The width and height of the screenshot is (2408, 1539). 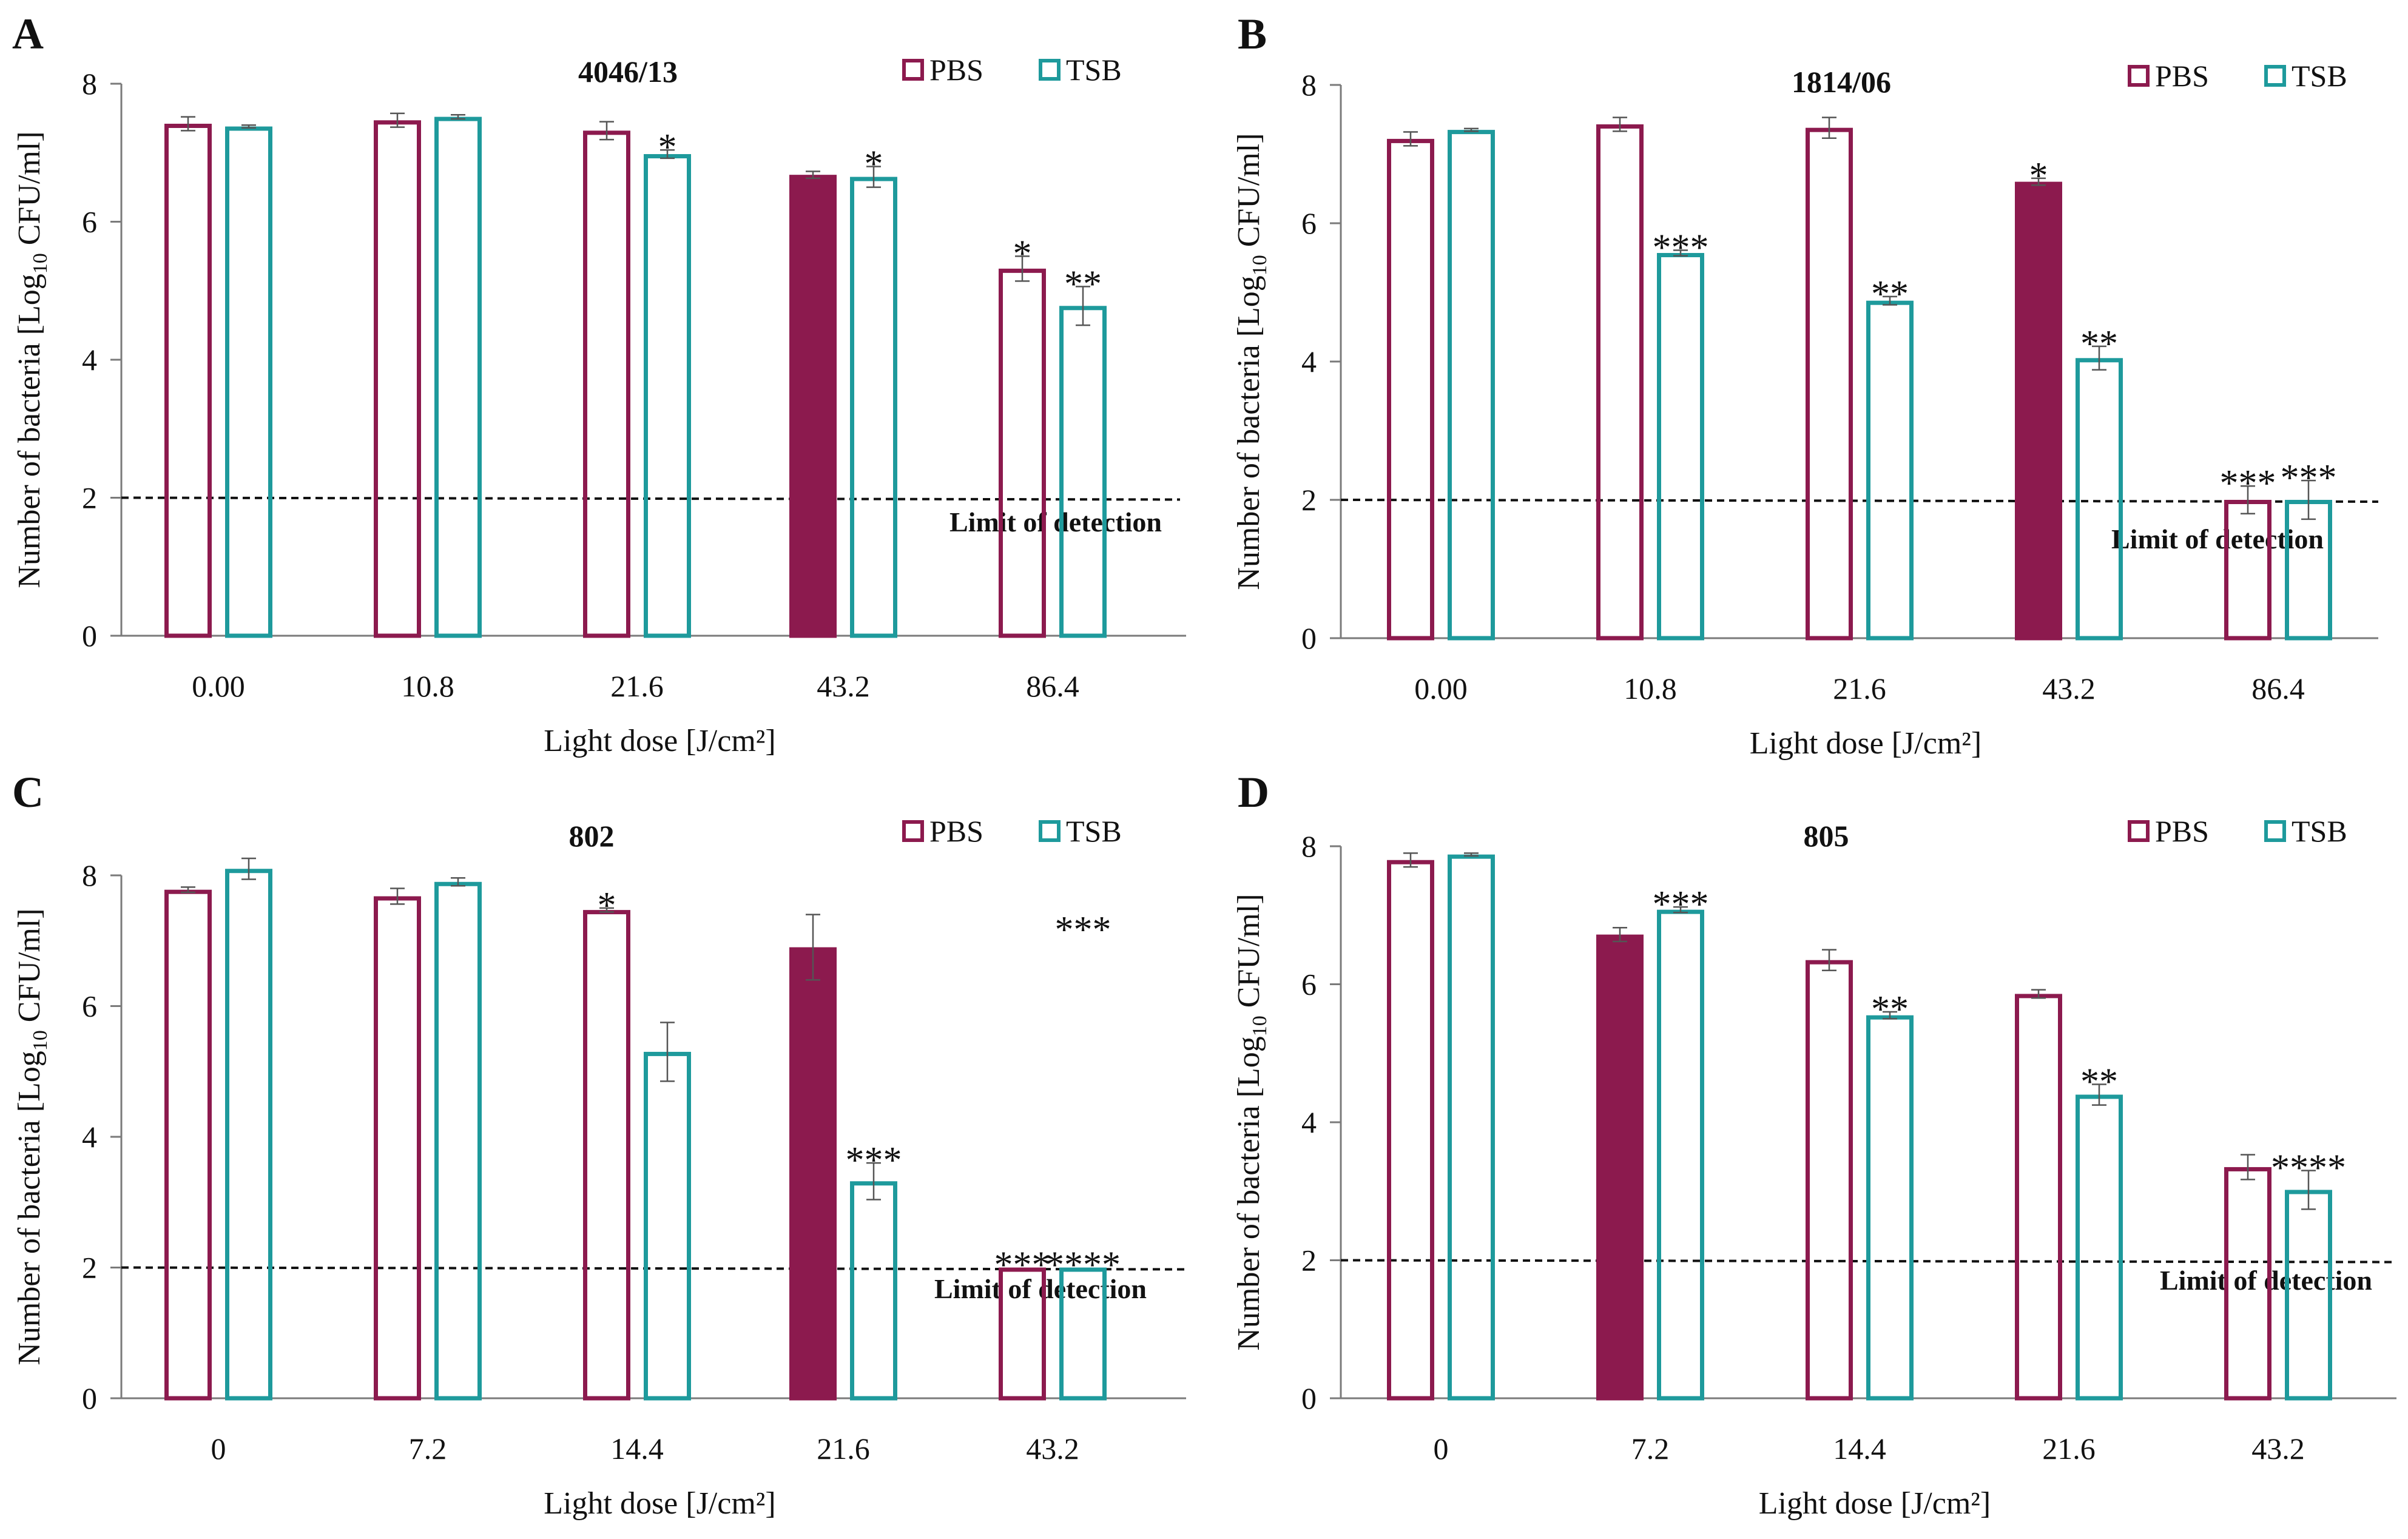 I want to click on panel-letter: B, so click(x=1252, y=34).